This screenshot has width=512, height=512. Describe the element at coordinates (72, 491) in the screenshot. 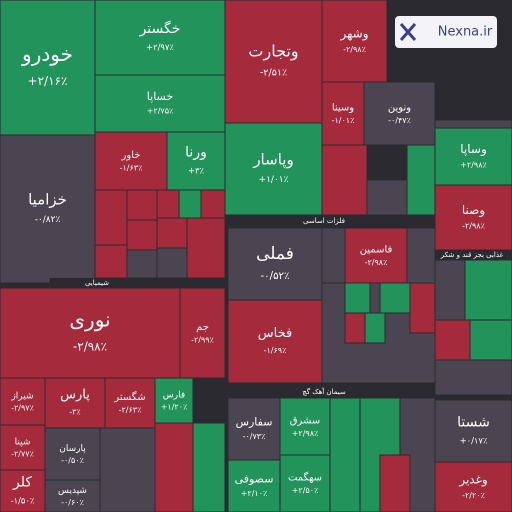

I see `tile-name: شپدیس` at that location.